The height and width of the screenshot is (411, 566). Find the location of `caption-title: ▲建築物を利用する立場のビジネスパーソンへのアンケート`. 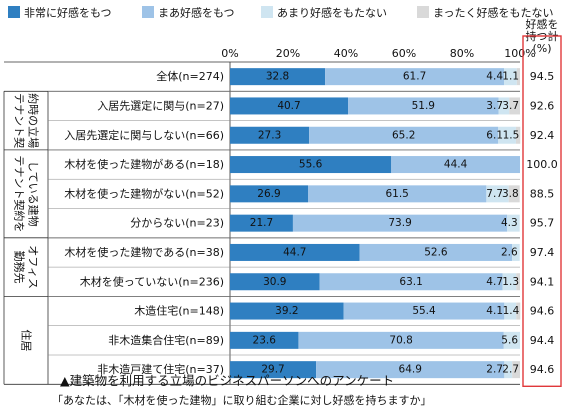

caption-title: ▲建築物を利用する立場のビジネスパーソンへのアンケート is located at coordinates (227, 380).